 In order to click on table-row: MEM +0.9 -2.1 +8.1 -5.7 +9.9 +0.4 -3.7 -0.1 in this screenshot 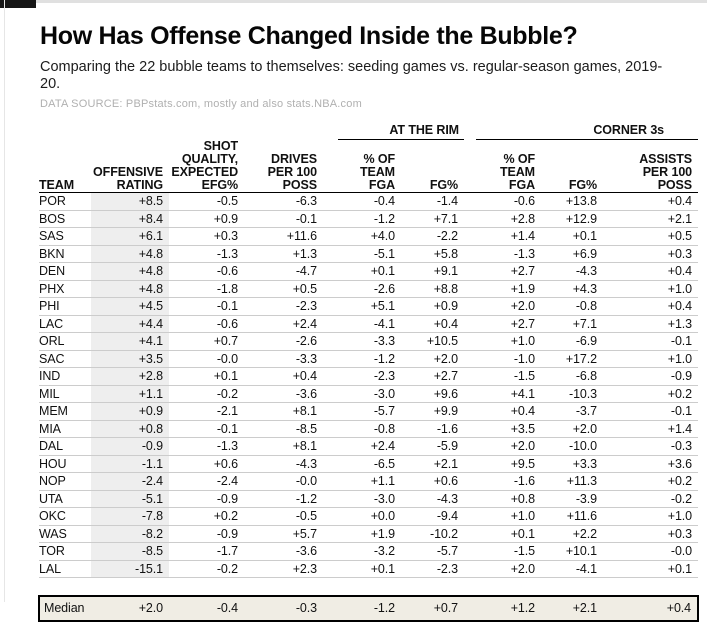, I will do `click(369, 411)`.